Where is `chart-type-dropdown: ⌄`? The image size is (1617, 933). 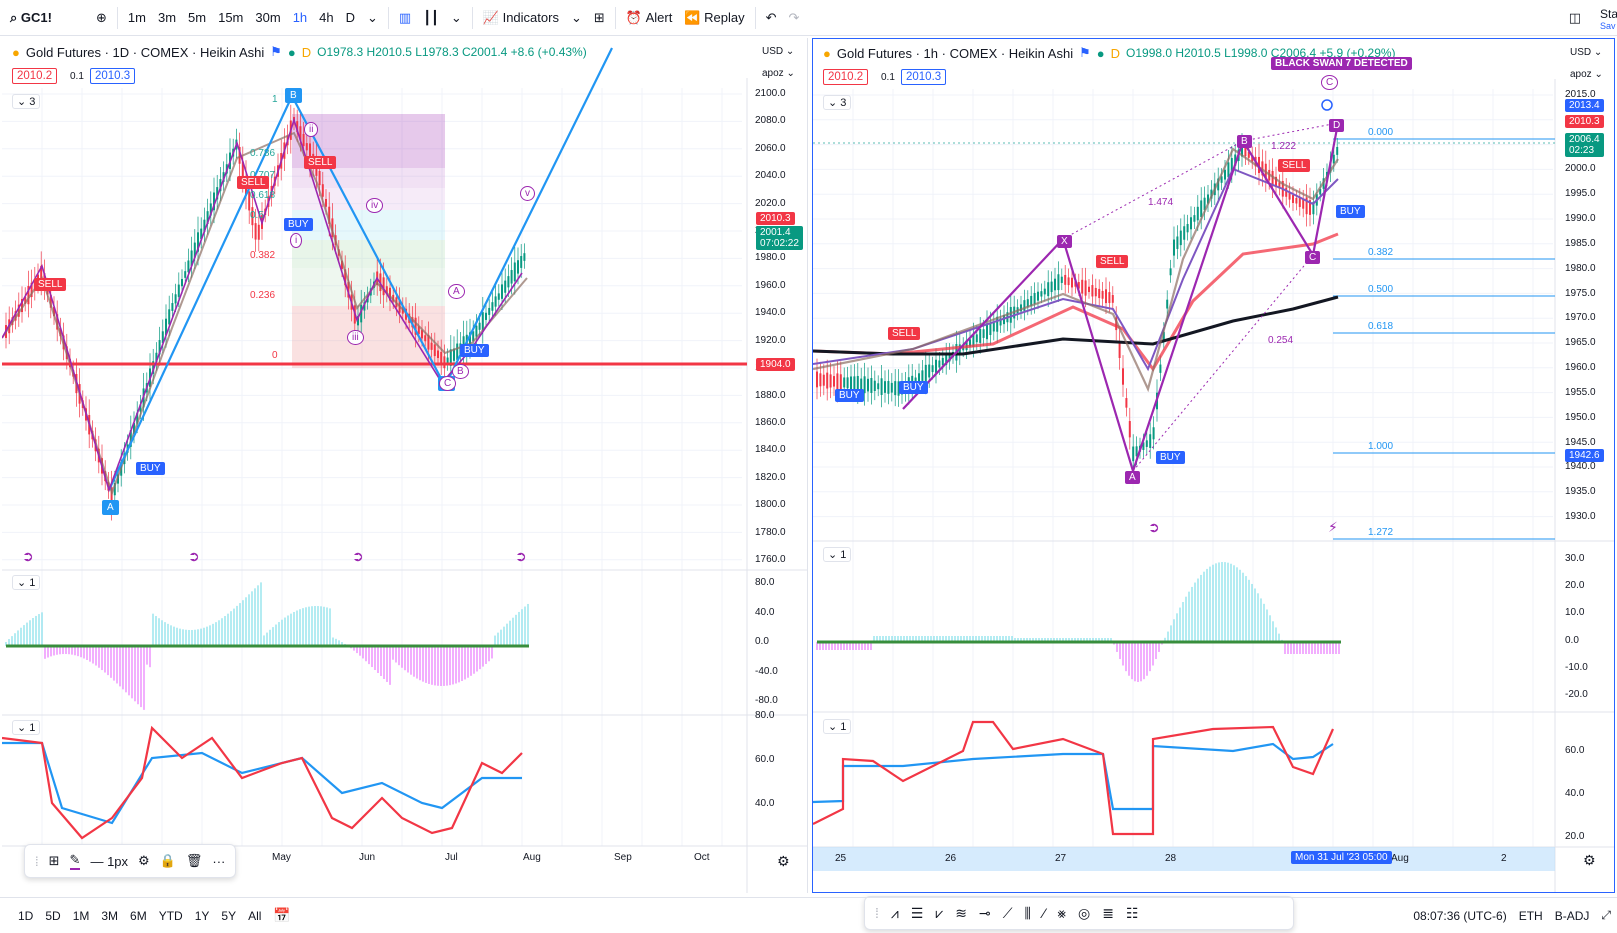 chart-type-dropdown: ⌄ is located at coordinates (456, 17).